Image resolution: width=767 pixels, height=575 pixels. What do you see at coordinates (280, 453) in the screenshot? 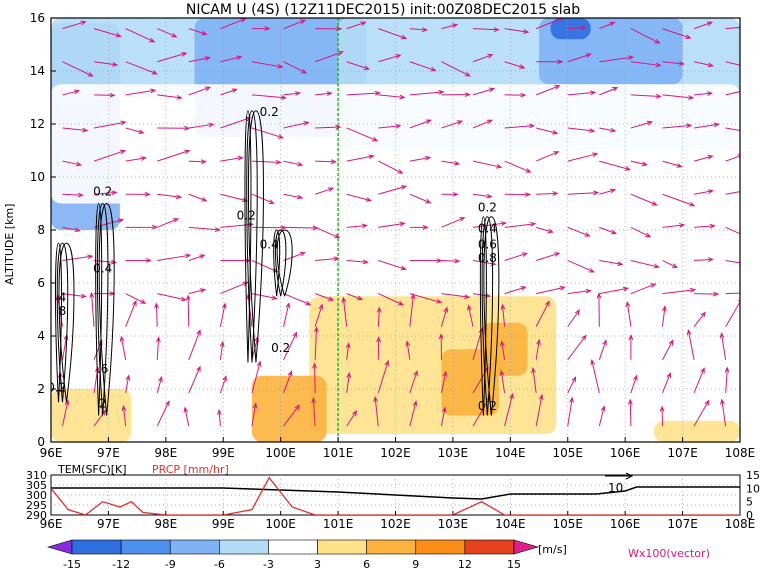
I see `x-tick-label: 100E` at bounding box center [280, 453].